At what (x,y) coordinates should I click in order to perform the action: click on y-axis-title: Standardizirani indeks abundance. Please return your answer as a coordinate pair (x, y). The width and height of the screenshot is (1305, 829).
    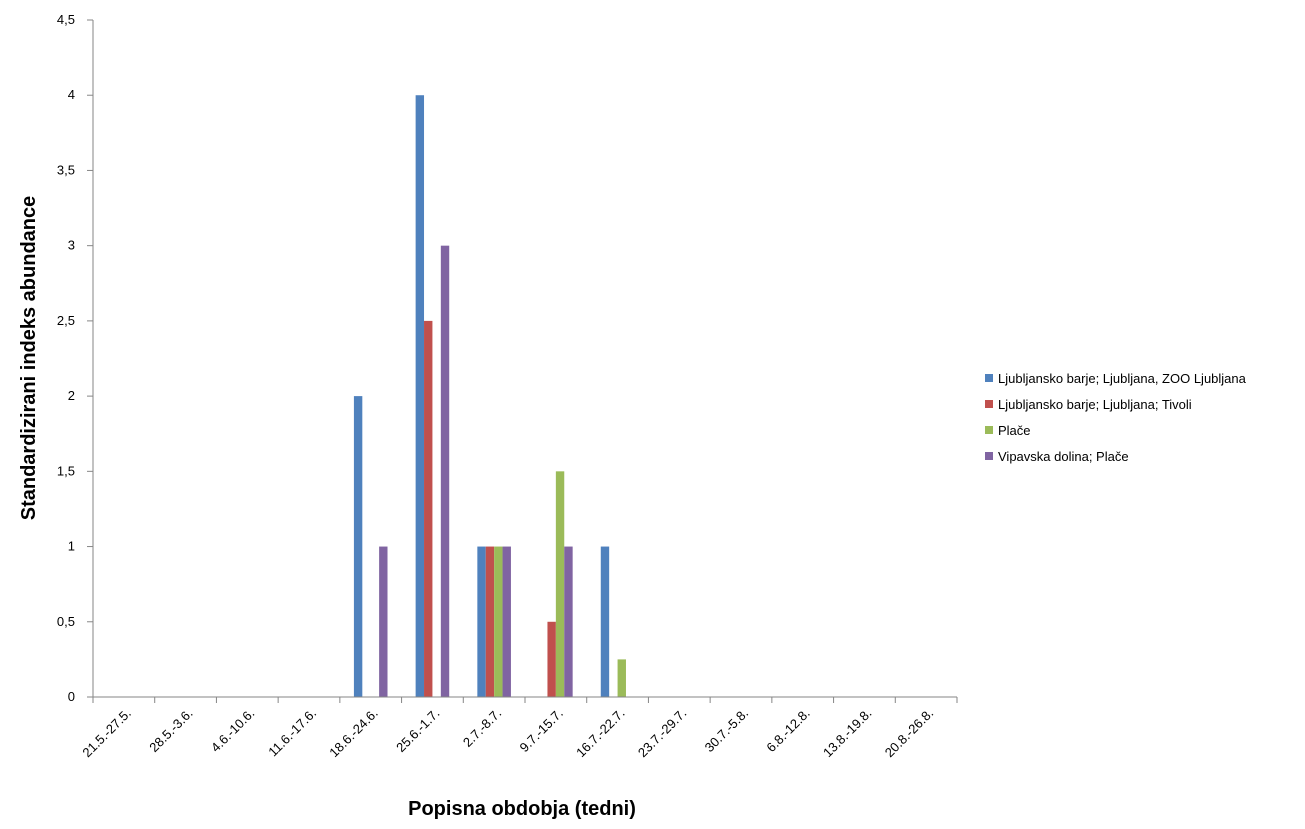
    Looking at the image, I should click on (29, 358).